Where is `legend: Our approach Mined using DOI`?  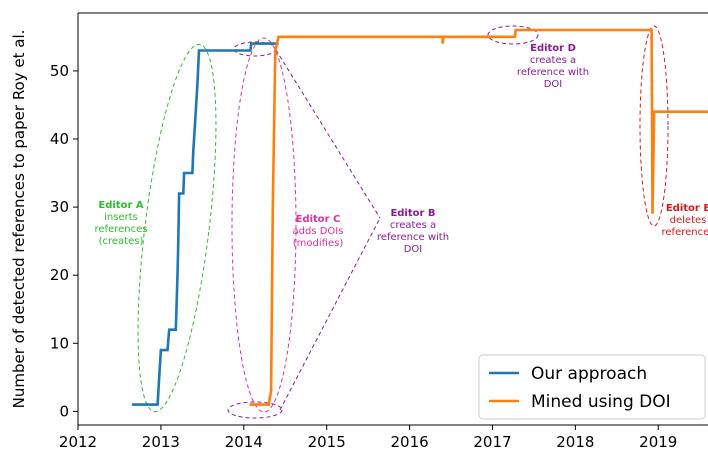 legend: Our approach Mined using DOI is located at coordinates (592, 387).